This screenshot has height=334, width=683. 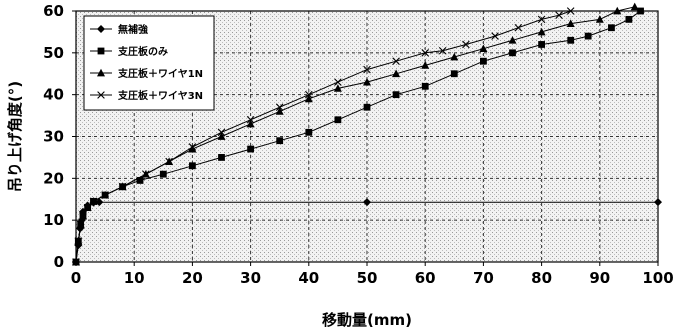 I want to click on x-tick-label: 90, so click(x=599, y=278).